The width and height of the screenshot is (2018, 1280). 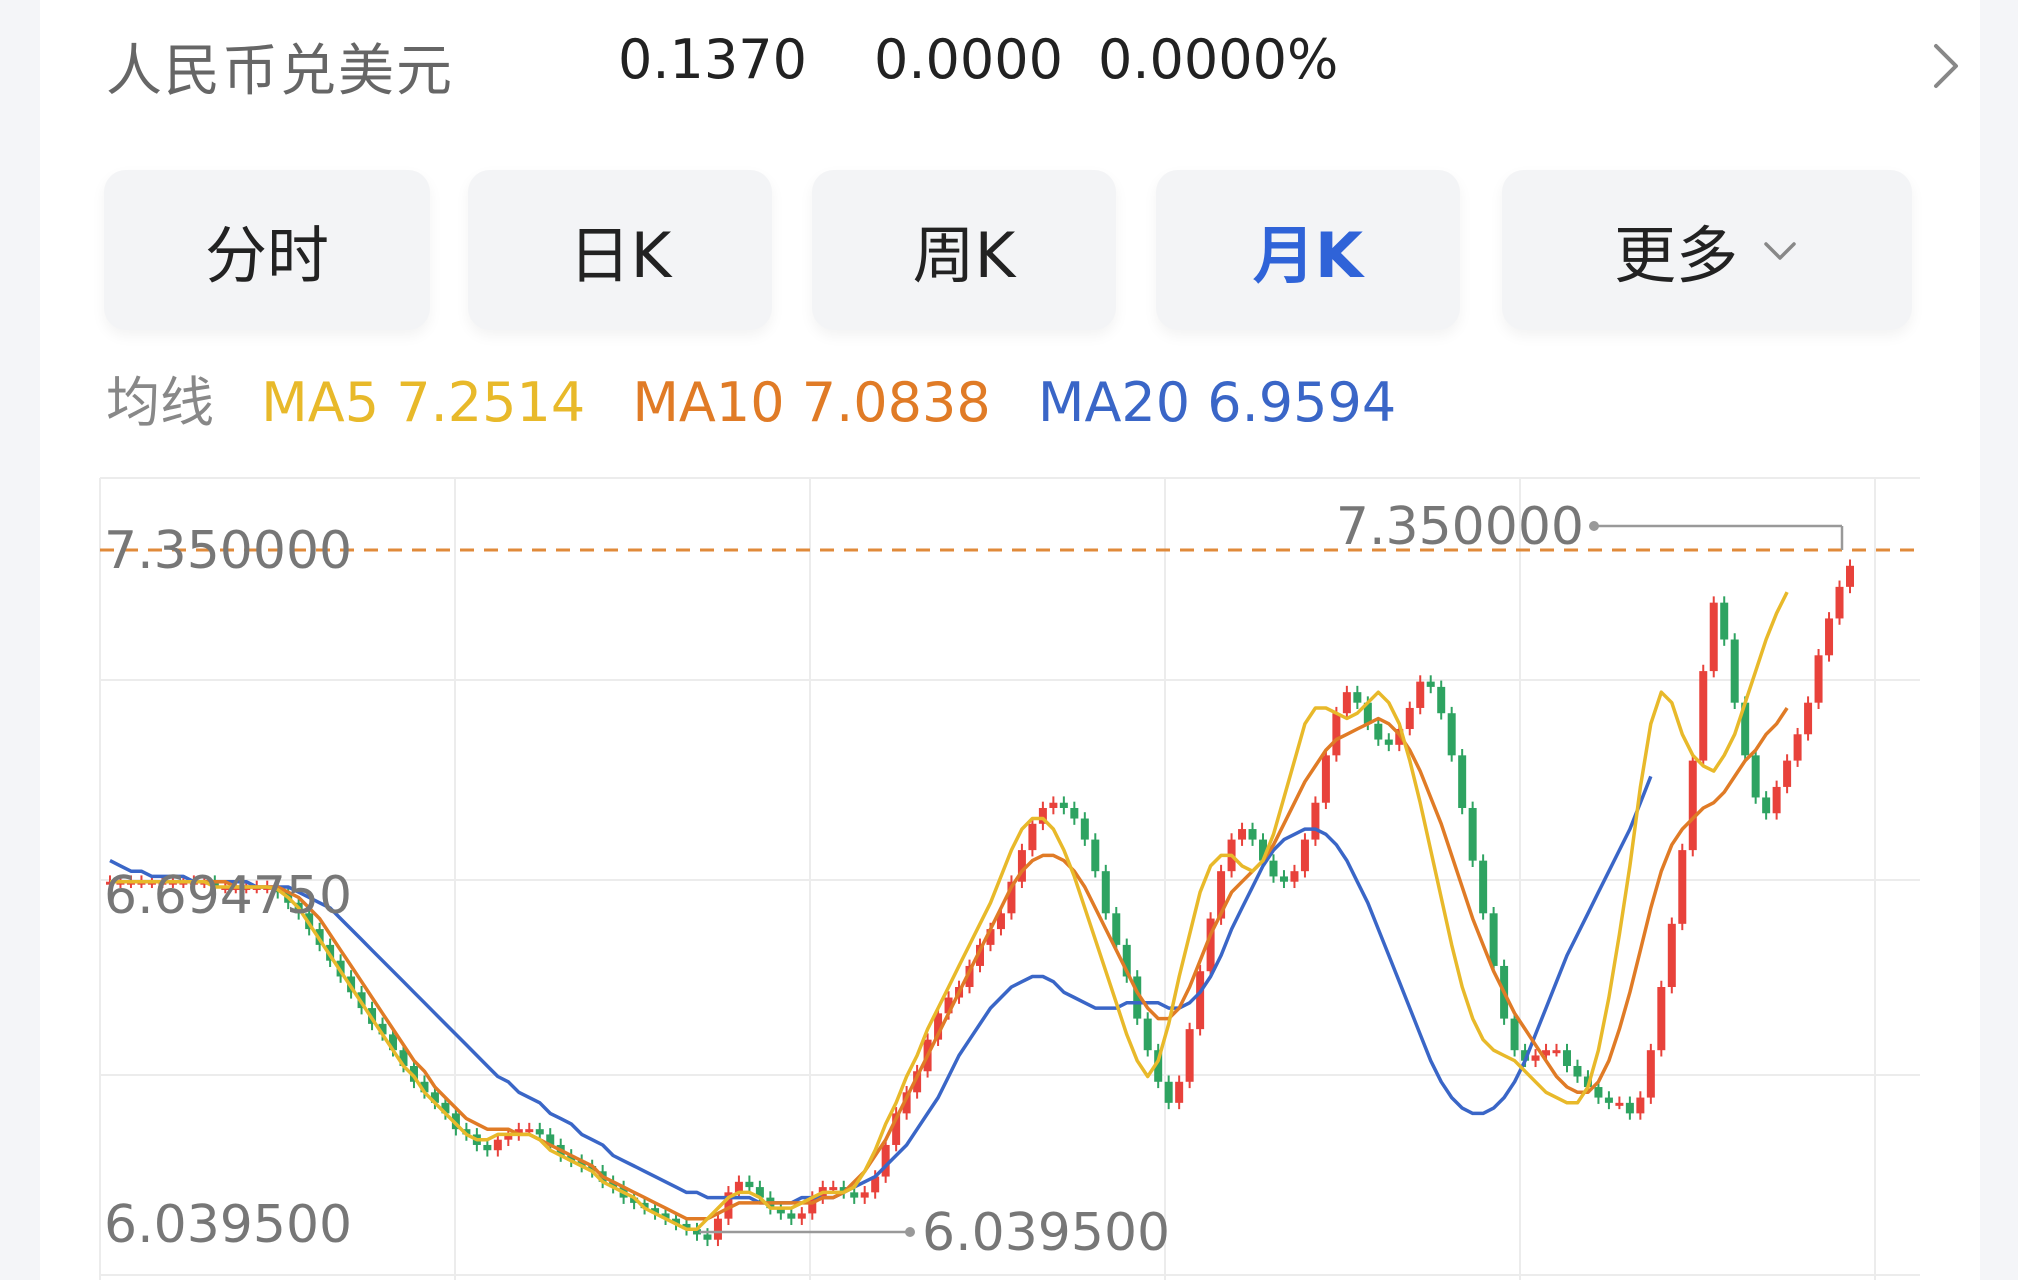 I want to click on tab-intraday: 分时, so click(x=267, y=250).